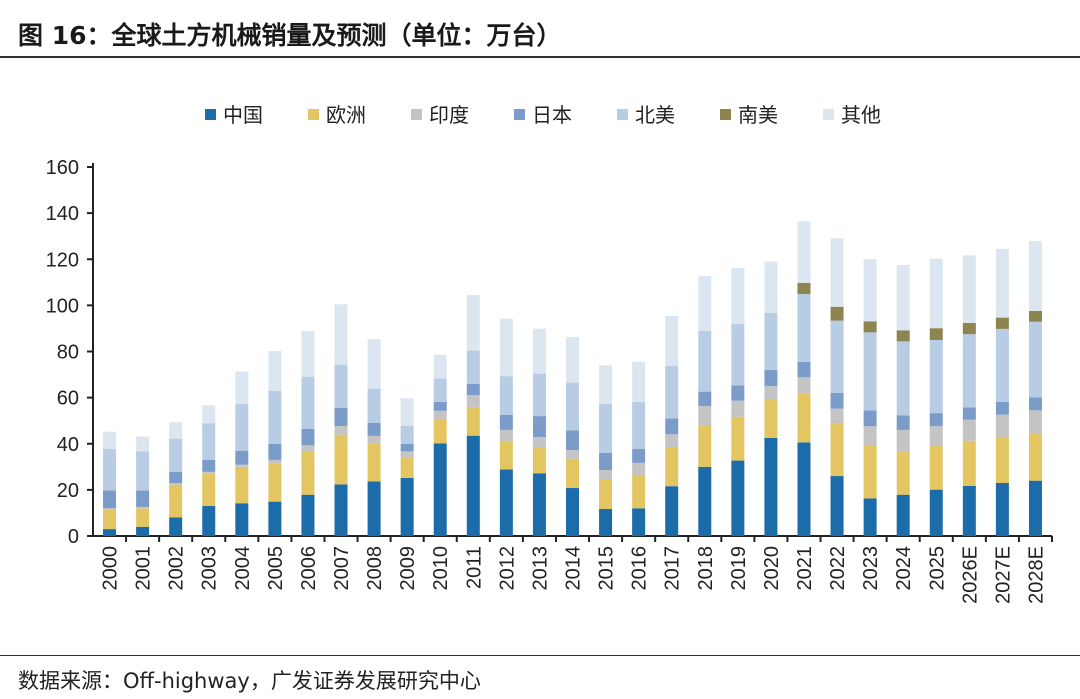 Image resolution: width=1080 pixels, height=699 pixels. What do you see at coordinates (572, 406) in the screenshot?
I see `bar-segment-2014-北美` at bounding box center [572, 406].